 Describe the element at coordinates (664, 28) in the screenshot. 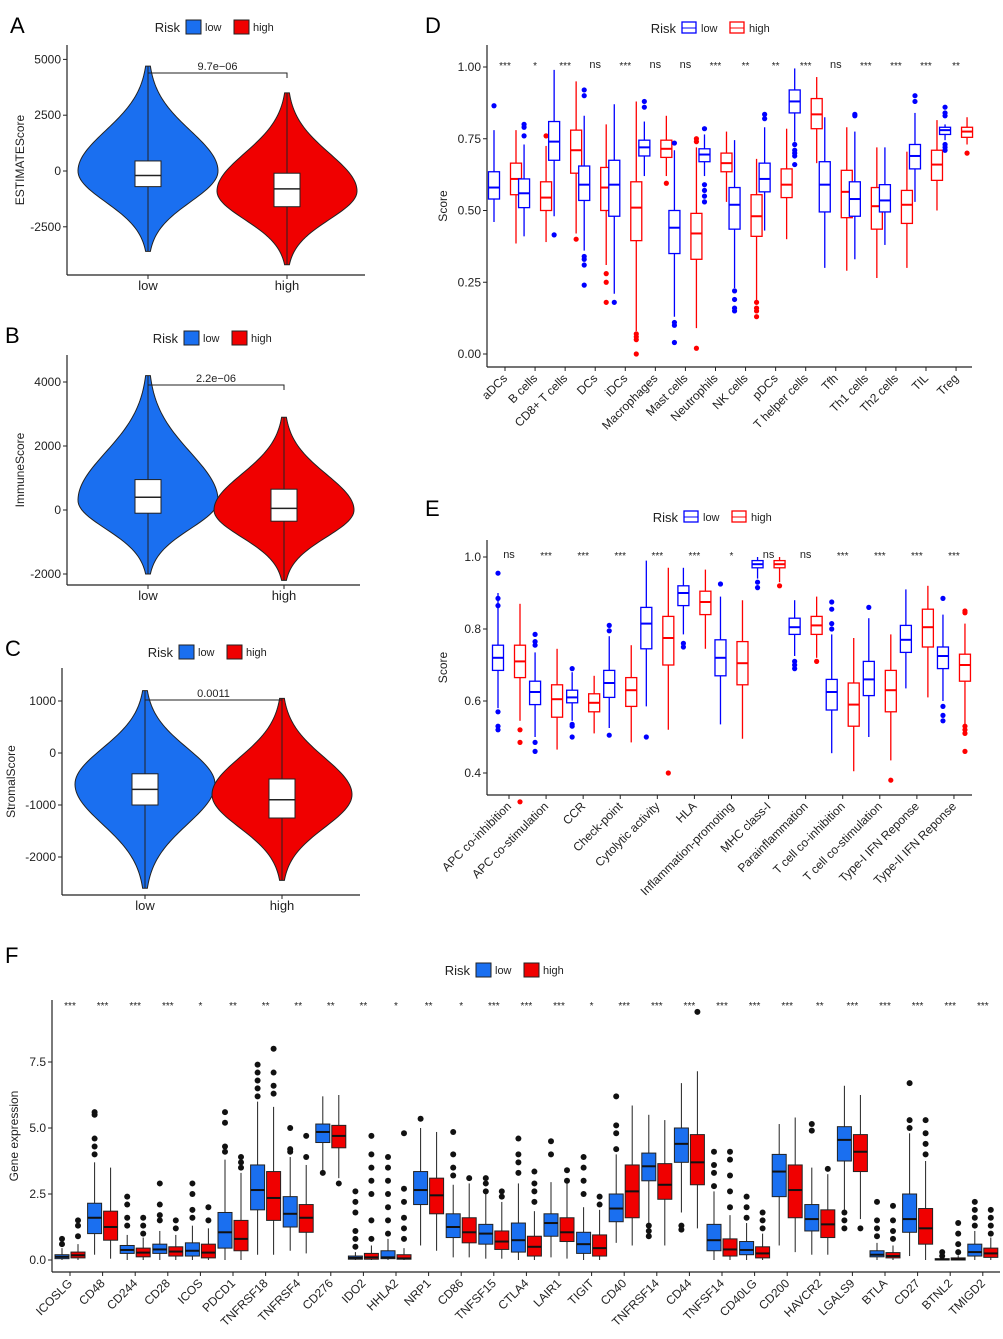

I see `legend-title: Risk` at that location.